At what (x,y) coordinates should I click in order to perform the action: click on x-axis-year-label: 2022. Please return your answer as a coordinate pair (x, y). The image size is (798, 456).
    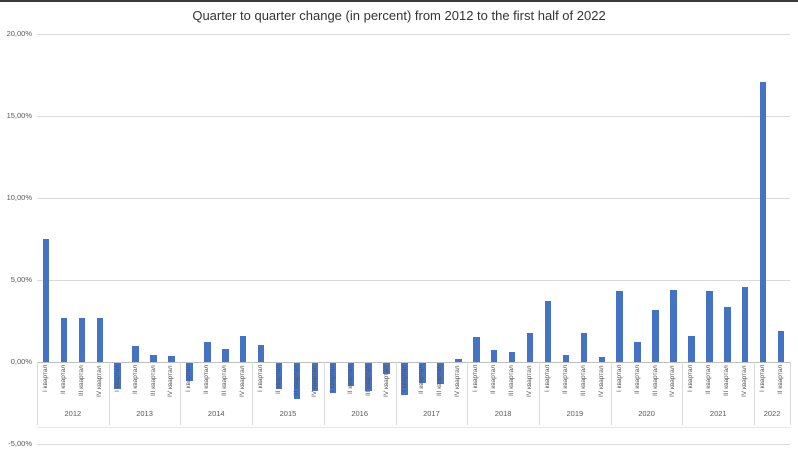
    Looking at the image, I should click on (772, 413).